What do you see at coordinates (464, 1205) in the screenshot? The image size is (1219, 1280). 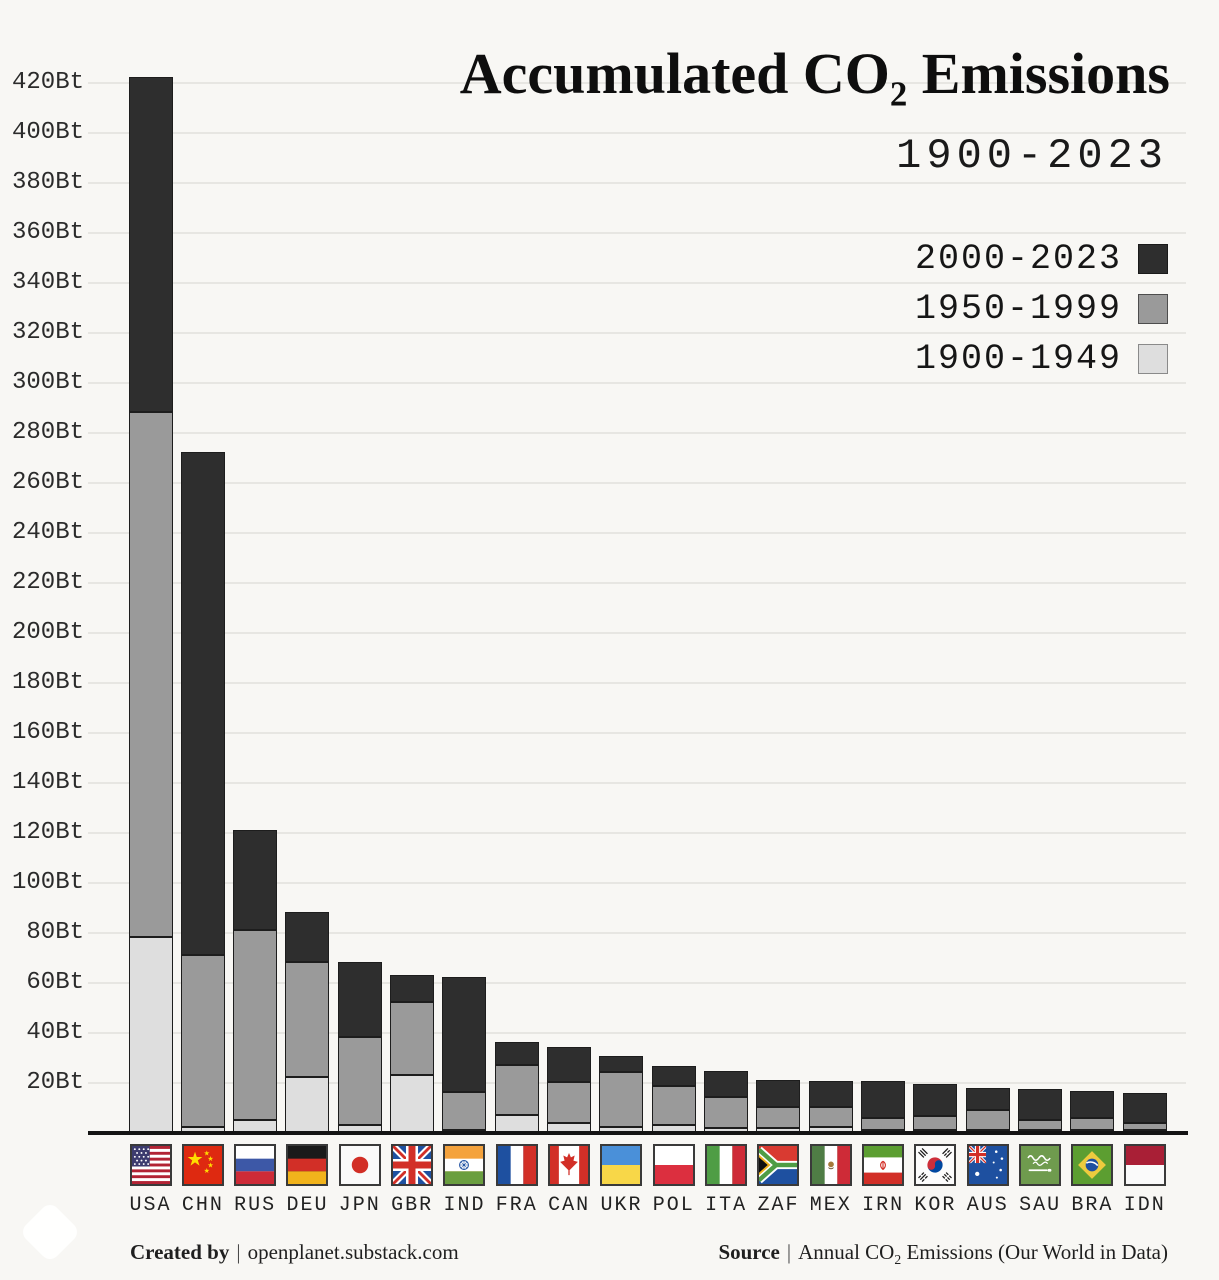 I see `x-axis-label-ind: IND` at bounding box center [464, 1205].